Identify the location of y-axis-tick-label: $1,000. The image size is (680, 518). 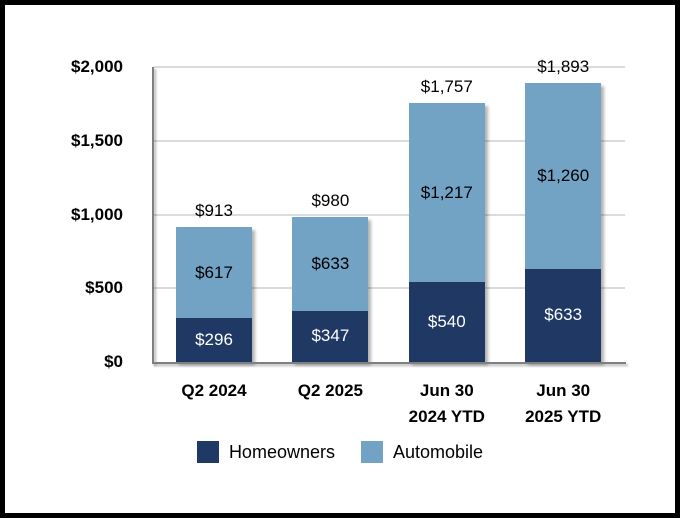
(97, 214).